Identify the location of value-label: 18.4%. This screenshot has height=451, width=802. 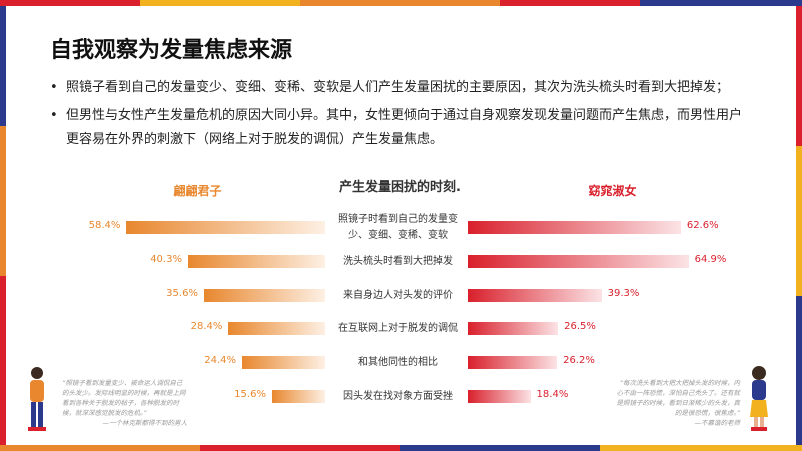
(552, 394).